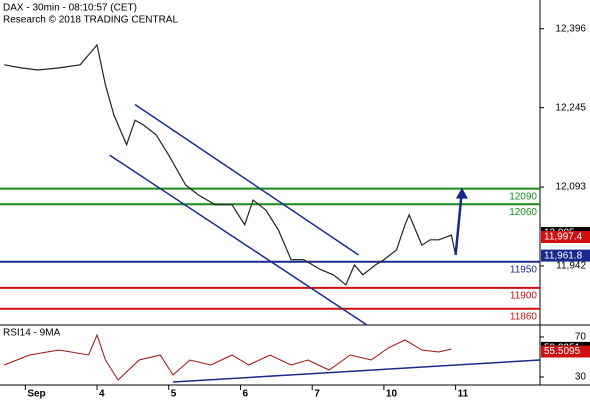 This screenshot has height=400, width=590. What do you see at coordinates (247, 179) in the screenshot?
I see `trend-line` at bounding box center [247, 179].